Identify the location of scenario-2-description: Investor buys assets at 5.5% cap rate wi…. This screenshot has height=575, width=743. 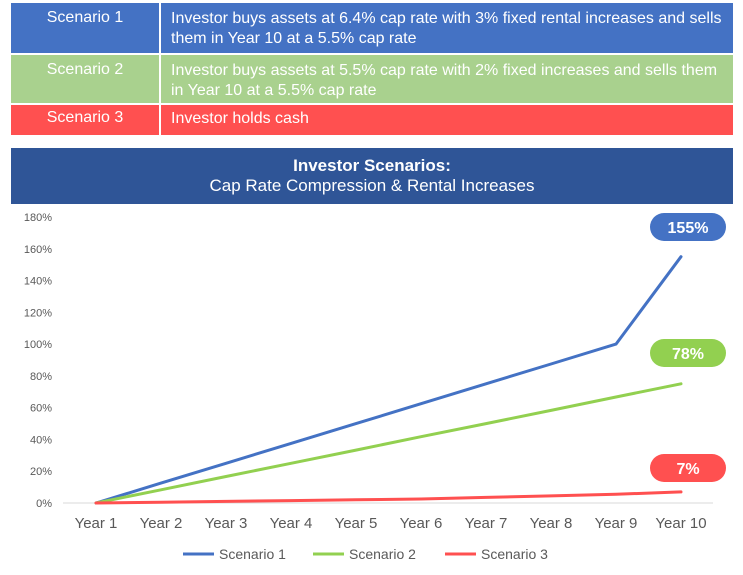
(444, 80).